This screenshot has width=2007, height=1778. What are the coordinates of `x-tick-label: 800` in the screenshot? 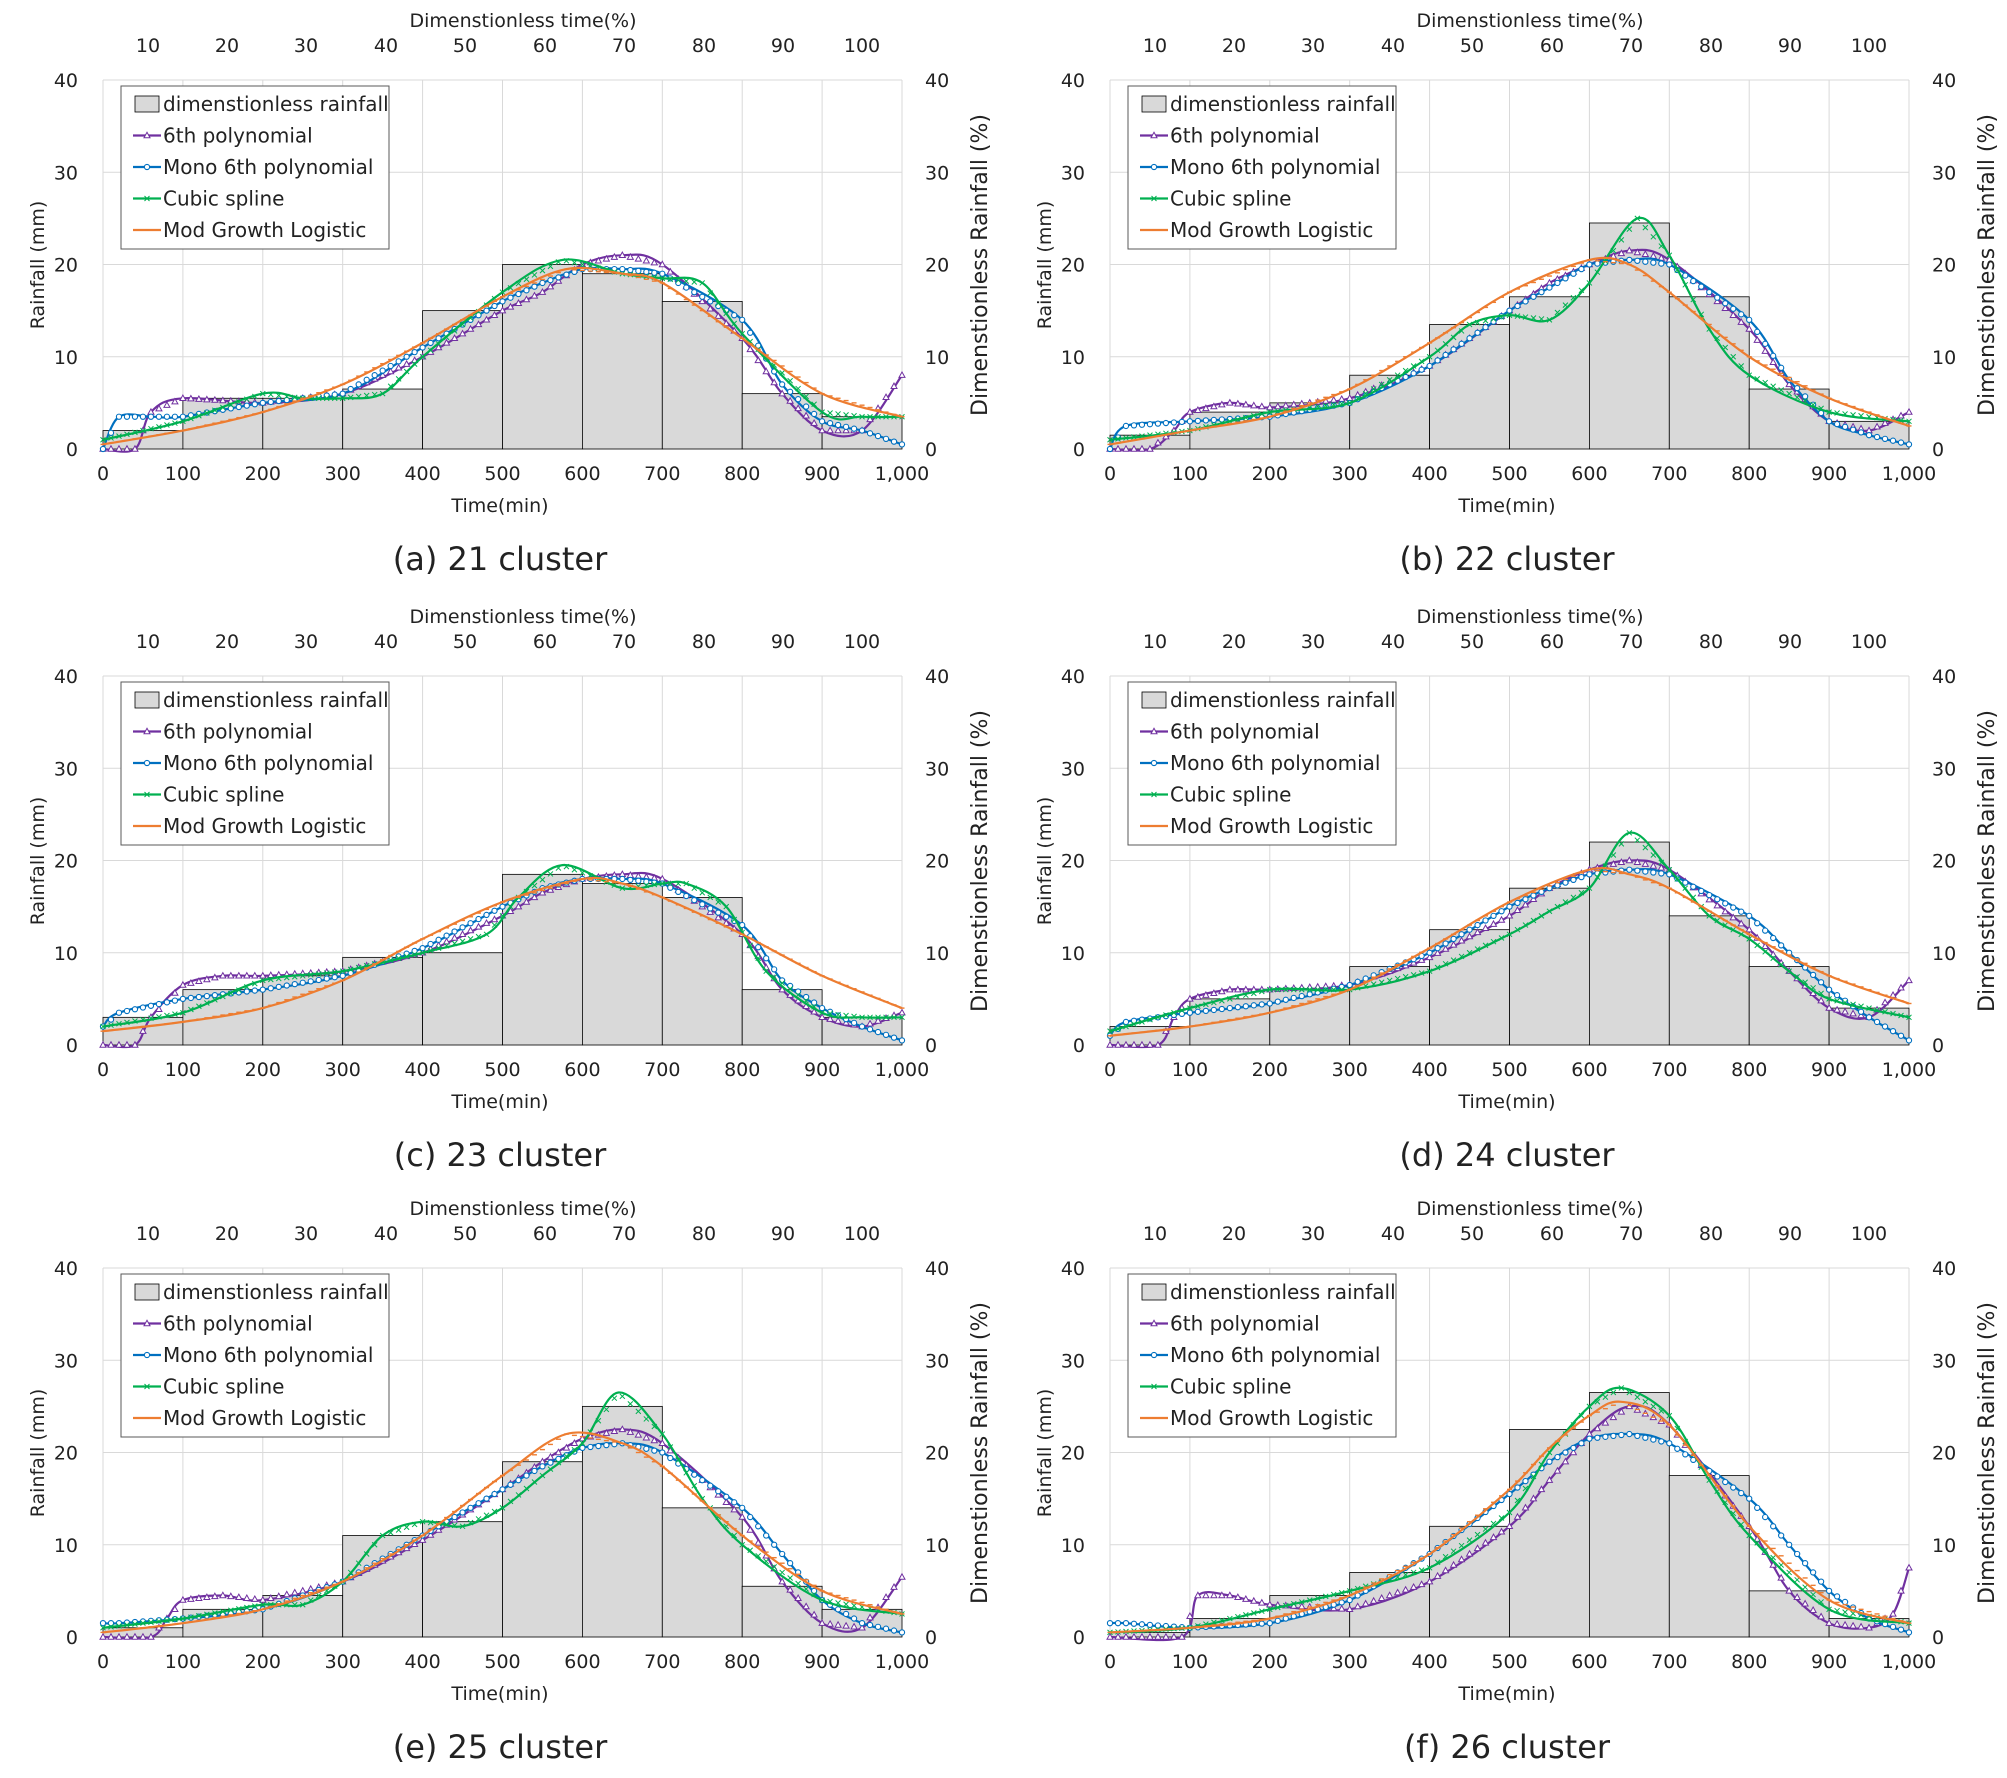 It's located at (742, 1662).